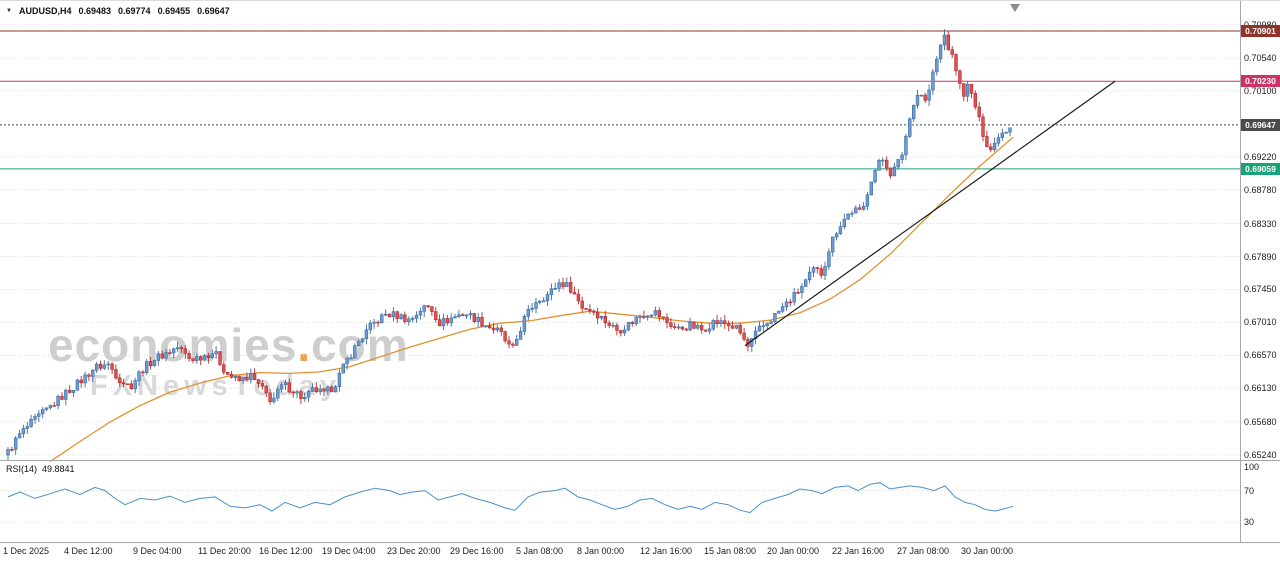 This screenshot has width=1280, height=567. Describe the element at coordinates (858, 551) in the screenshot. I see `time-axis-label: 22 Jan 16:00` at that location.